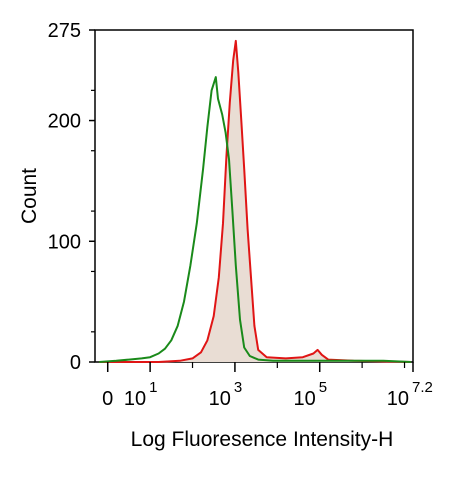 The image size is (476, 479). What do you see at coordinates (238, 387) in the screenshot?
I see `x-tick-exponent-2: 3` at bounding box center [238, 387].